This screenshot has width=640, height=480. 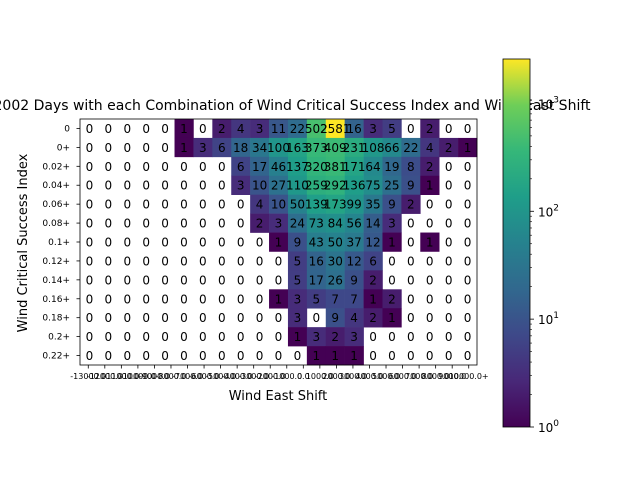 I want to click on cell-value-label: 35, so click(x=372, y=205).